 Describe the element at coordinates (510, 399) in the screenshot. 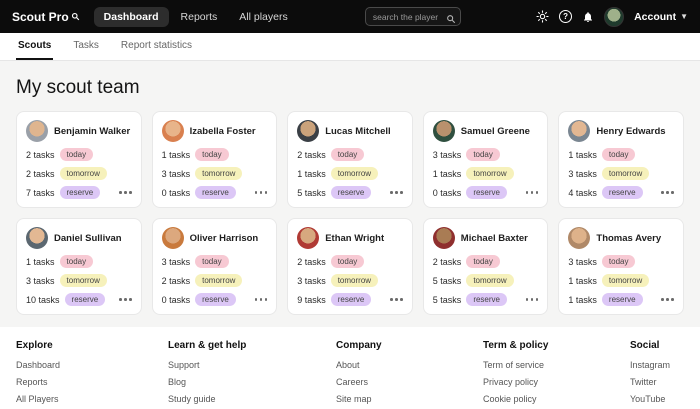

I see `footer-link-cookie-policy: Cookie policy` at that location.